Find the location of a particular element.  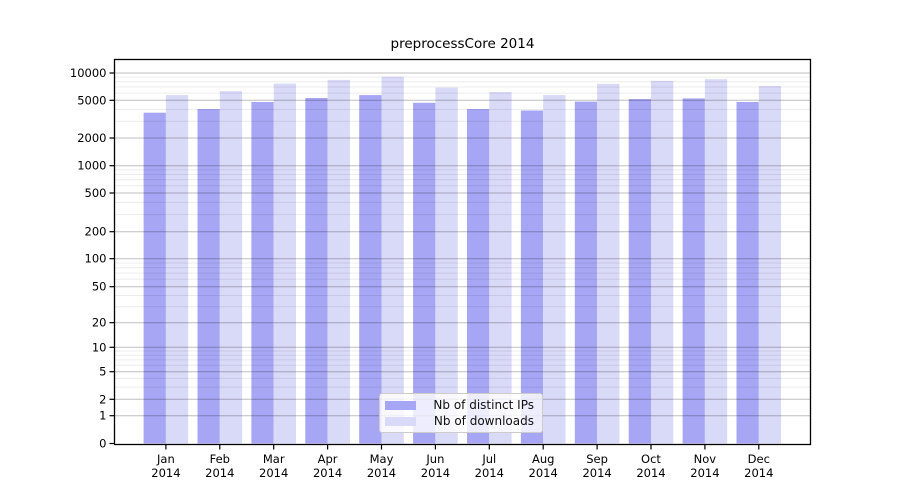

legend-item-distinct-ips: Nb of distinct IPs is located at coordinates (459, 405).